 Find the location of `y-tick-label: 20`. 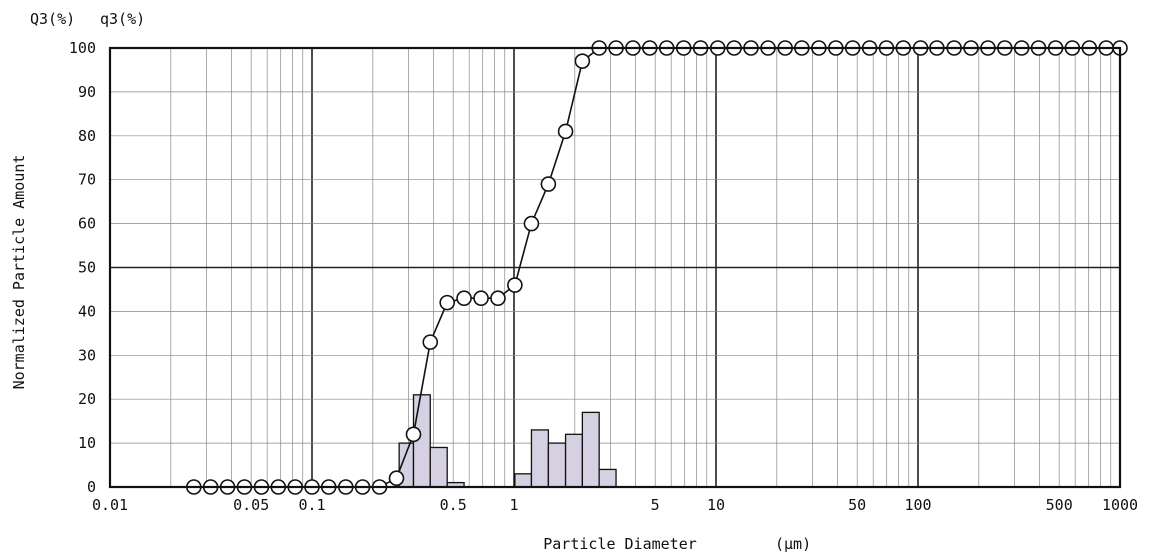

y-tick-label: 20 is located at coordinates (87, 399).